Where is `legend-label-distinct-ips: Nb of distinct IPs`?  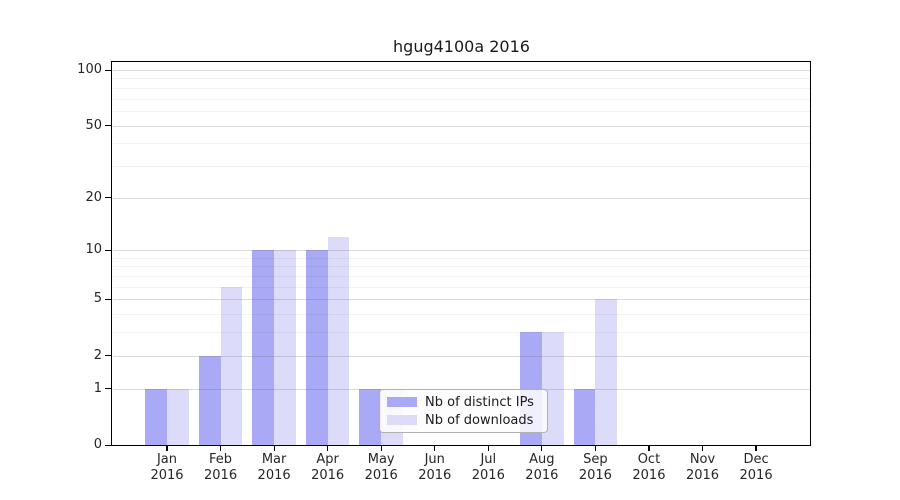
legend-label-distinct-ips: Nb of distinct IPs is located at coordinates (479, 402).